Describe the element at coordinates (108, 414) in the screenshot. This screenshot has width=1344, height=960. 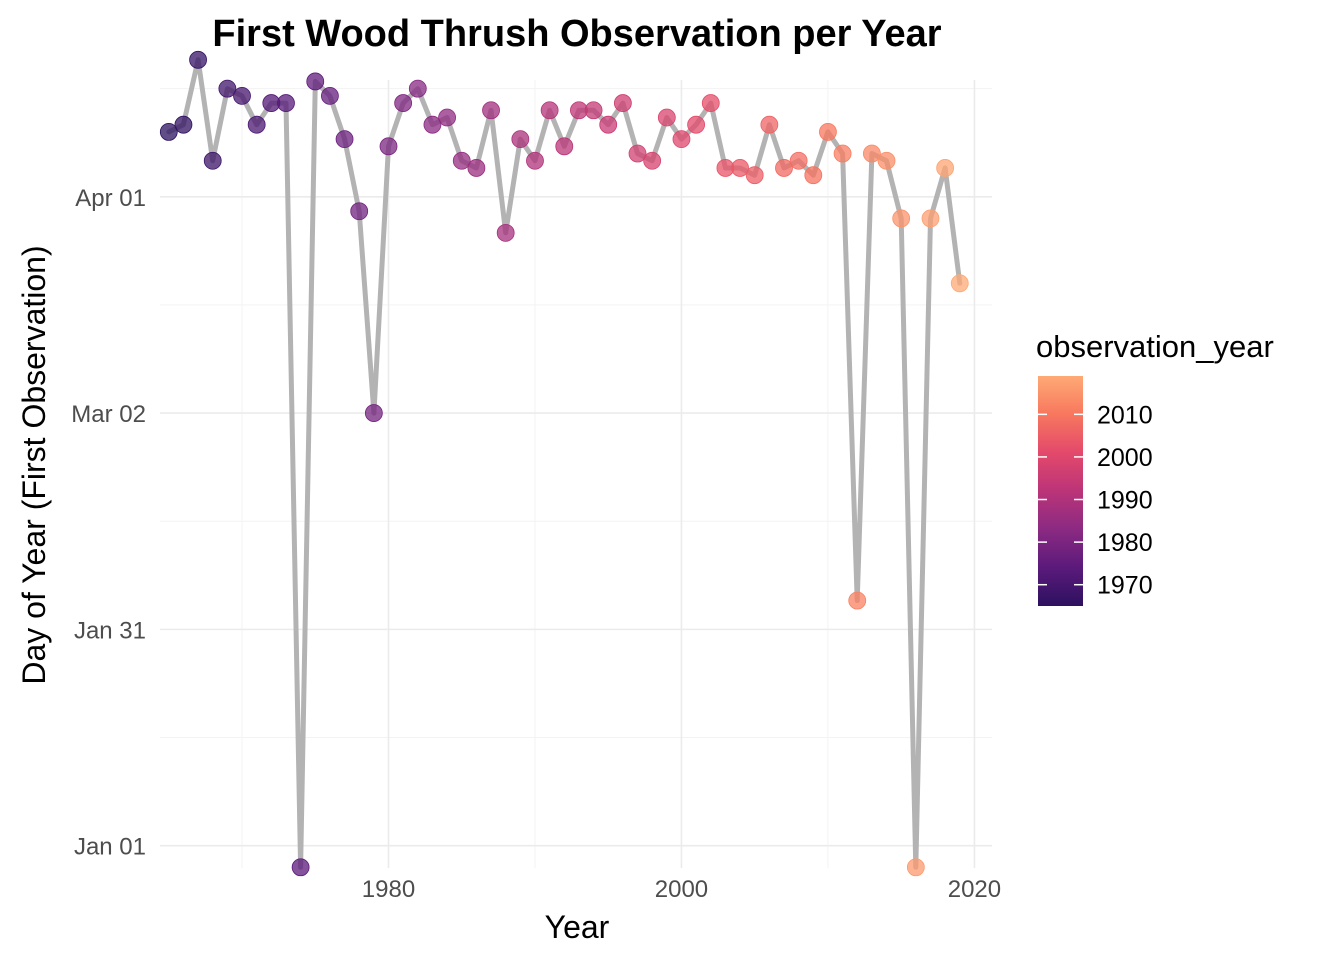
I see `y-tick-label: Mar 02` at that location.